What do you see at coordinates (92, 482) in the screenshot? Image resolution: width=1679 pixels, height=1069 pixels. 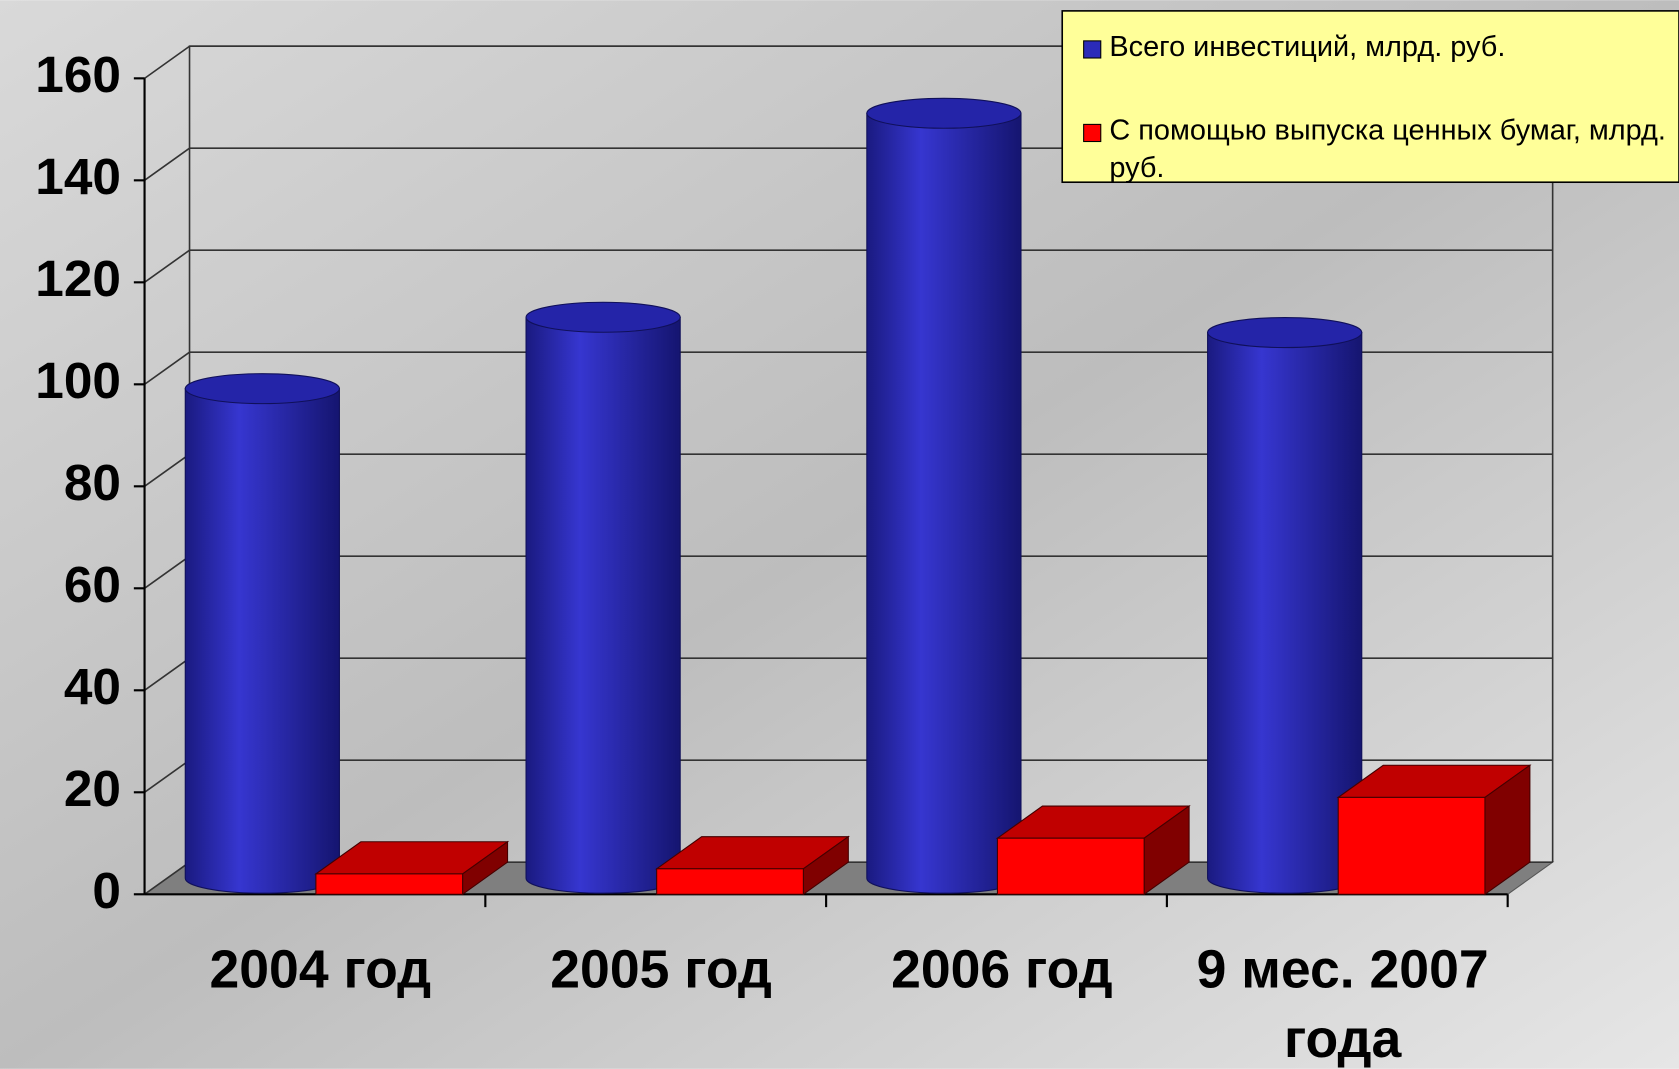 I see `y-tick-label: 80` at bounding box center [92, 482].